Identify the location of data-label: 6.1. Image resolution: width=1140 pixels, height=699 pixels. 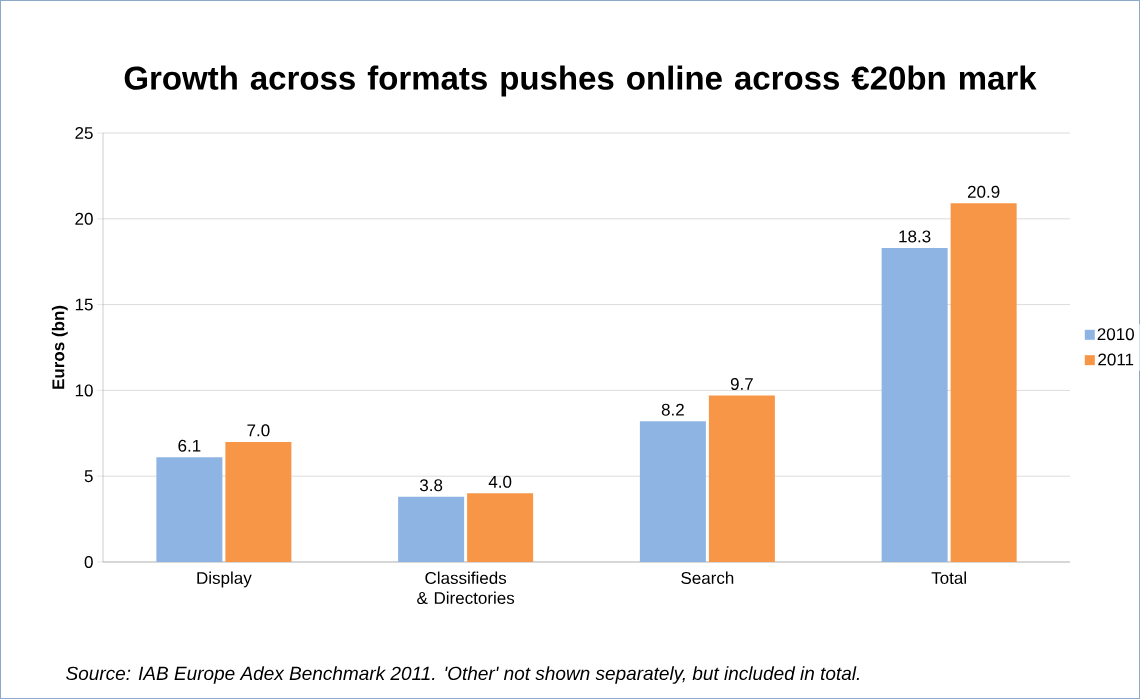
(189, 445).